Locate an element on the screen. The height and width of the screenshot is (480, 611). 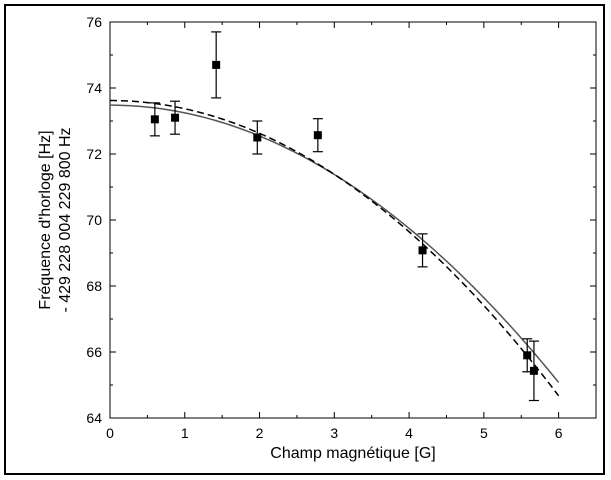
y-axis-label-line-2: - 429 228 004 229 800 Hz is located at coordinates (65, 219).